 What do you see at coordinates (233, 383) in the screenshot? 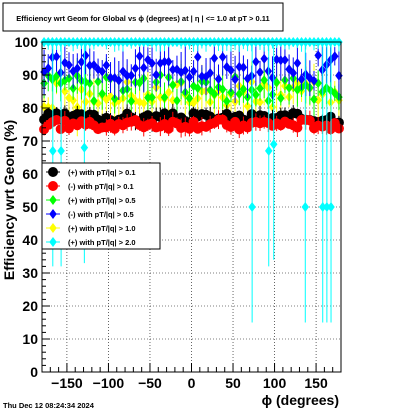
I see `x-tick-label: 50` at bounding box center [233, 383].